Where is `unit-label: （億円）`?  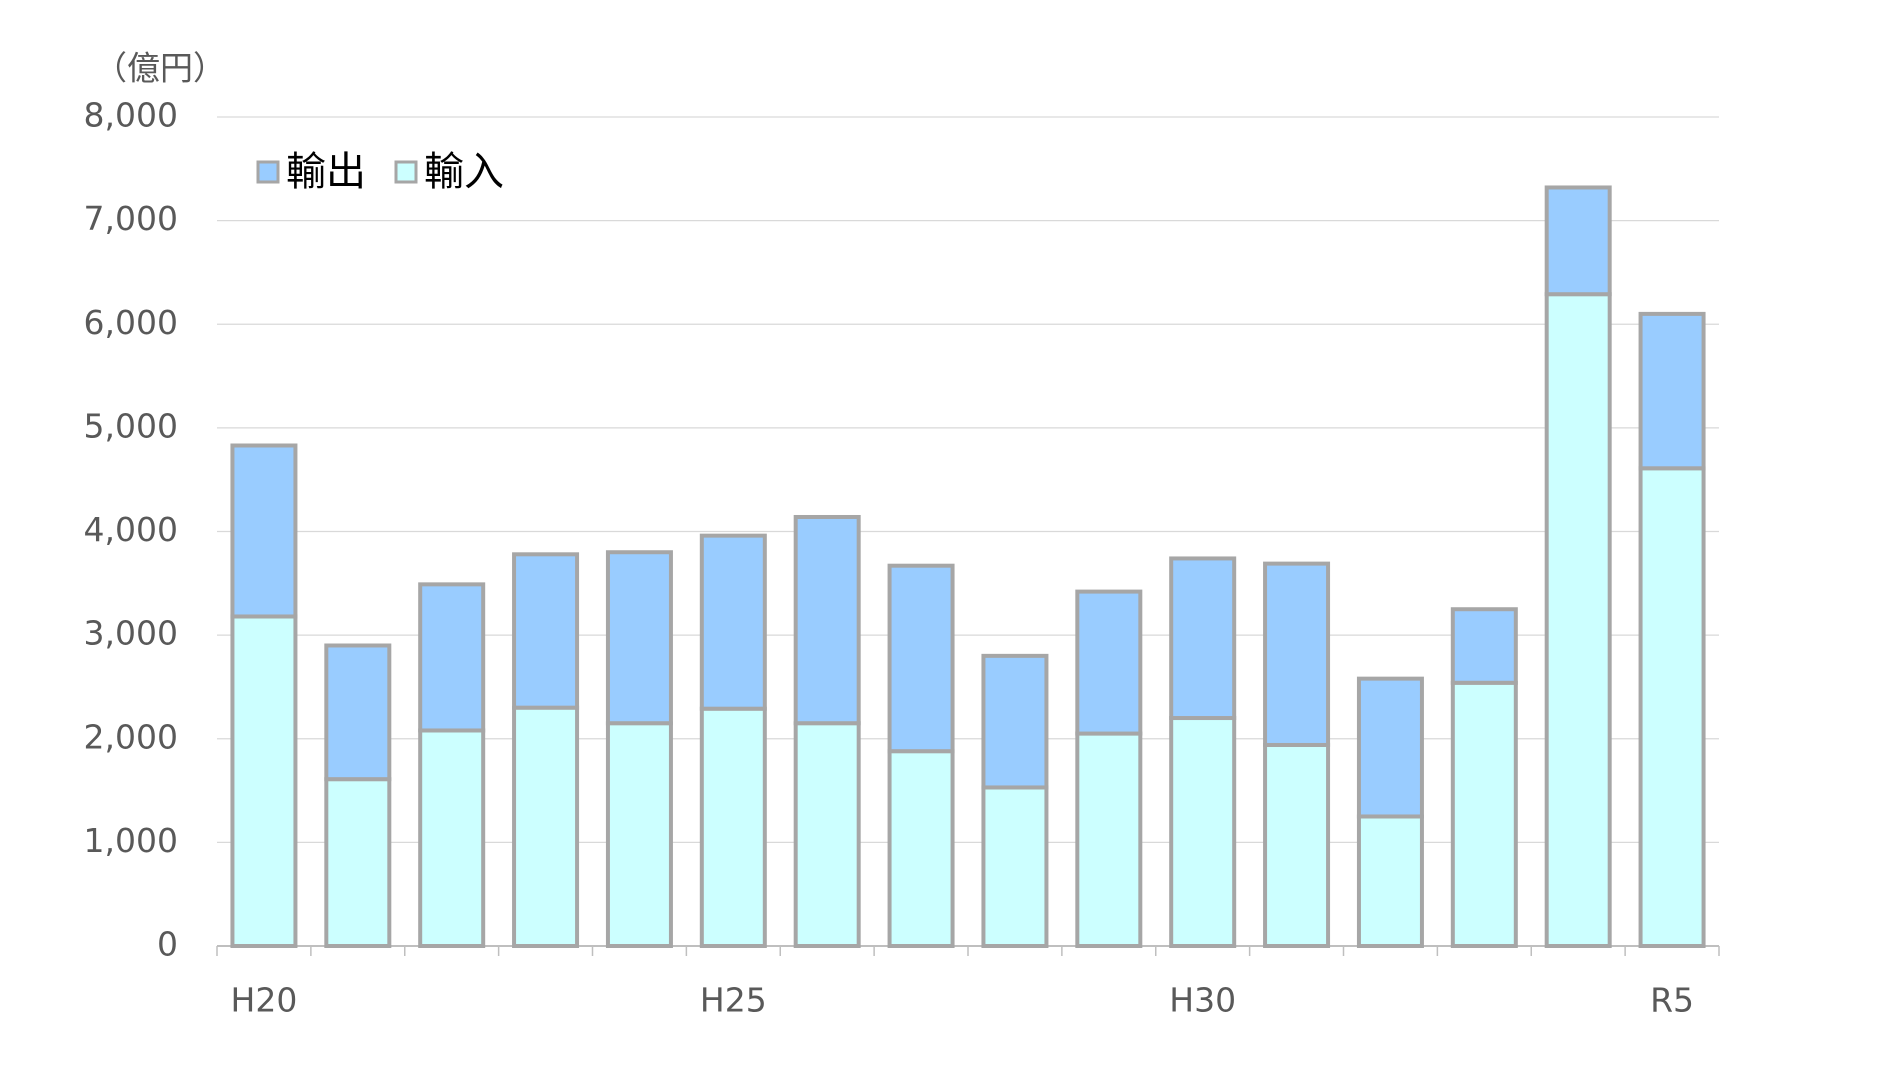
unit-label: （億円） is located at coordinates (160, 68).